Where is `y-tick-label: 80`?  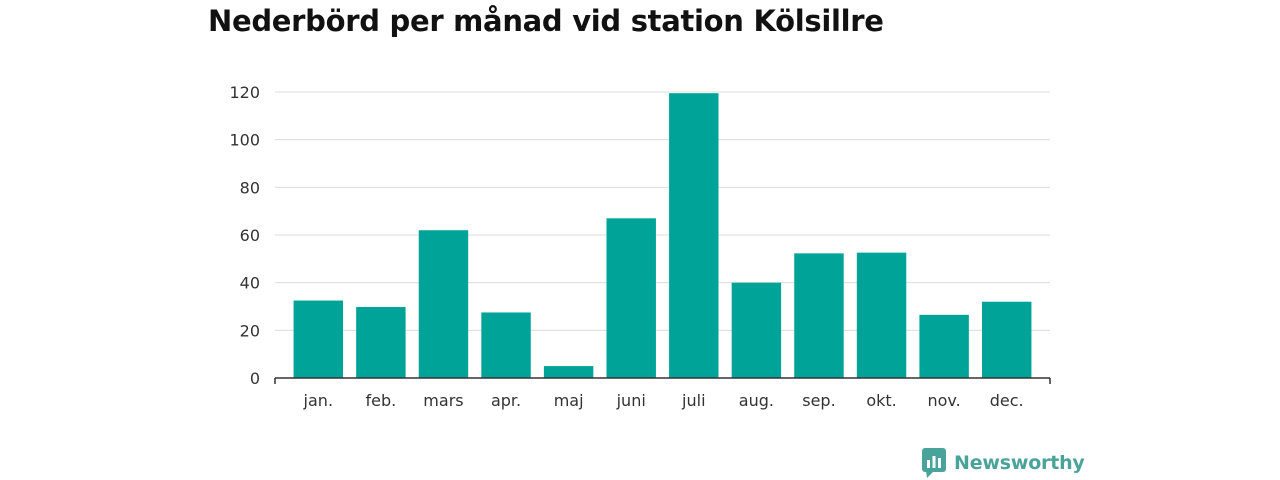
y-tick-label: 80 is located at coordinates (250, 187).